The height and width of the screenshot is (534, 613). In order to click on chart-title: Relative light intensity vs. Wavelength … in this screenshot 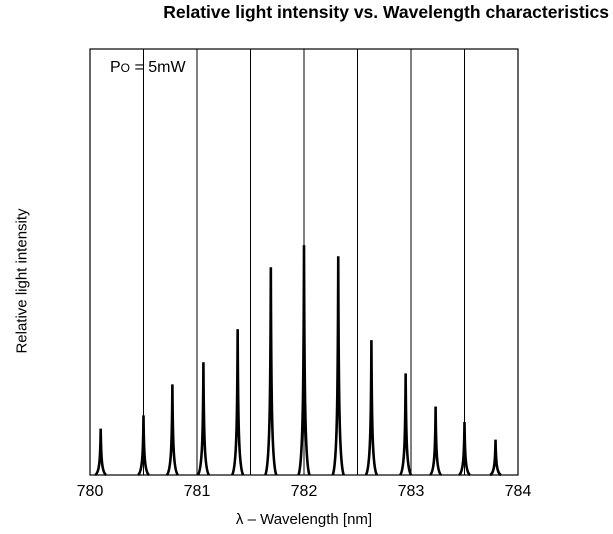, I will do `click(386, 12)`.